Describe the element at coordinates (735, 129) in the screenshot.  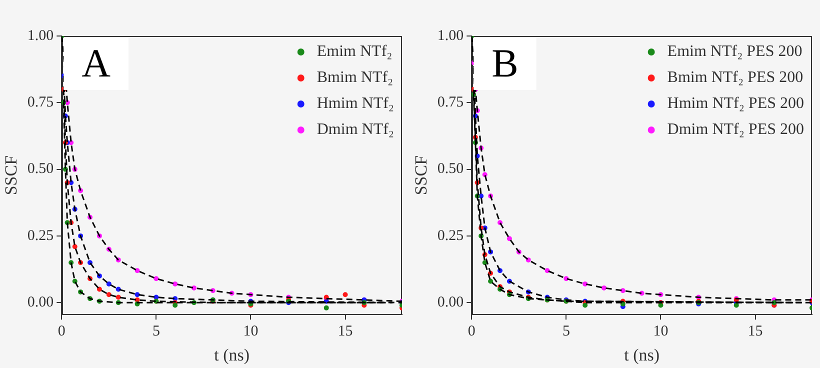
I see `legend-label: Dmim NTf₂ PES 200` at that location.